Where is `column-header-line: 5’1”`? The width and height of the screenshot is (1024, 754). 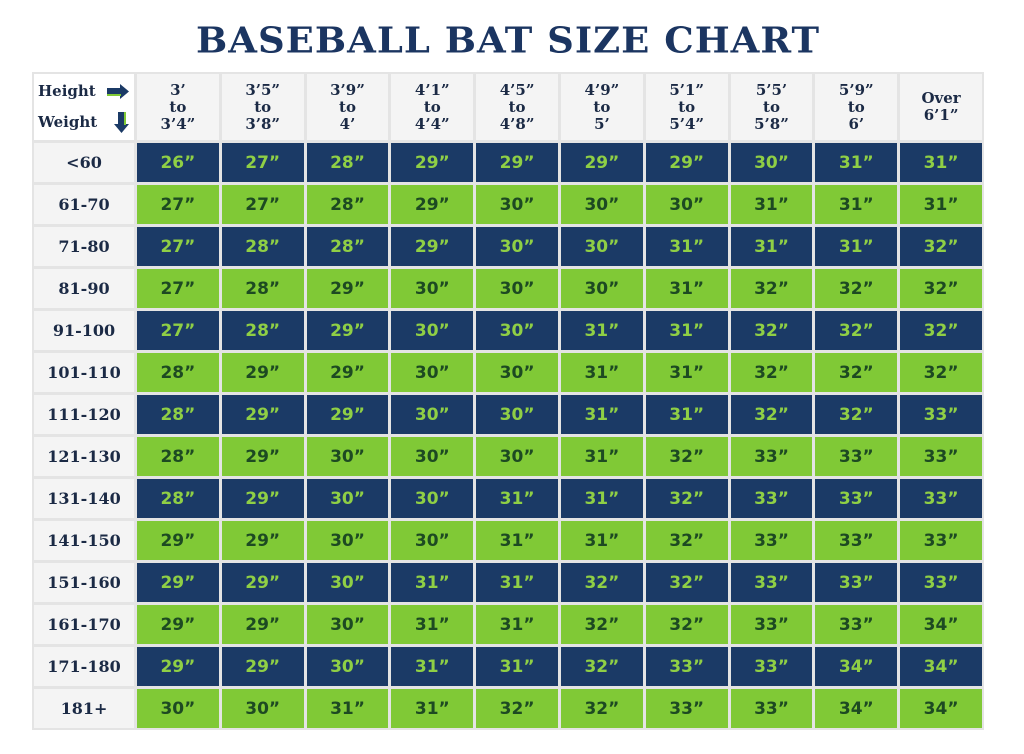 column-header-line: 5’1” is located at coordinates (687, 89).